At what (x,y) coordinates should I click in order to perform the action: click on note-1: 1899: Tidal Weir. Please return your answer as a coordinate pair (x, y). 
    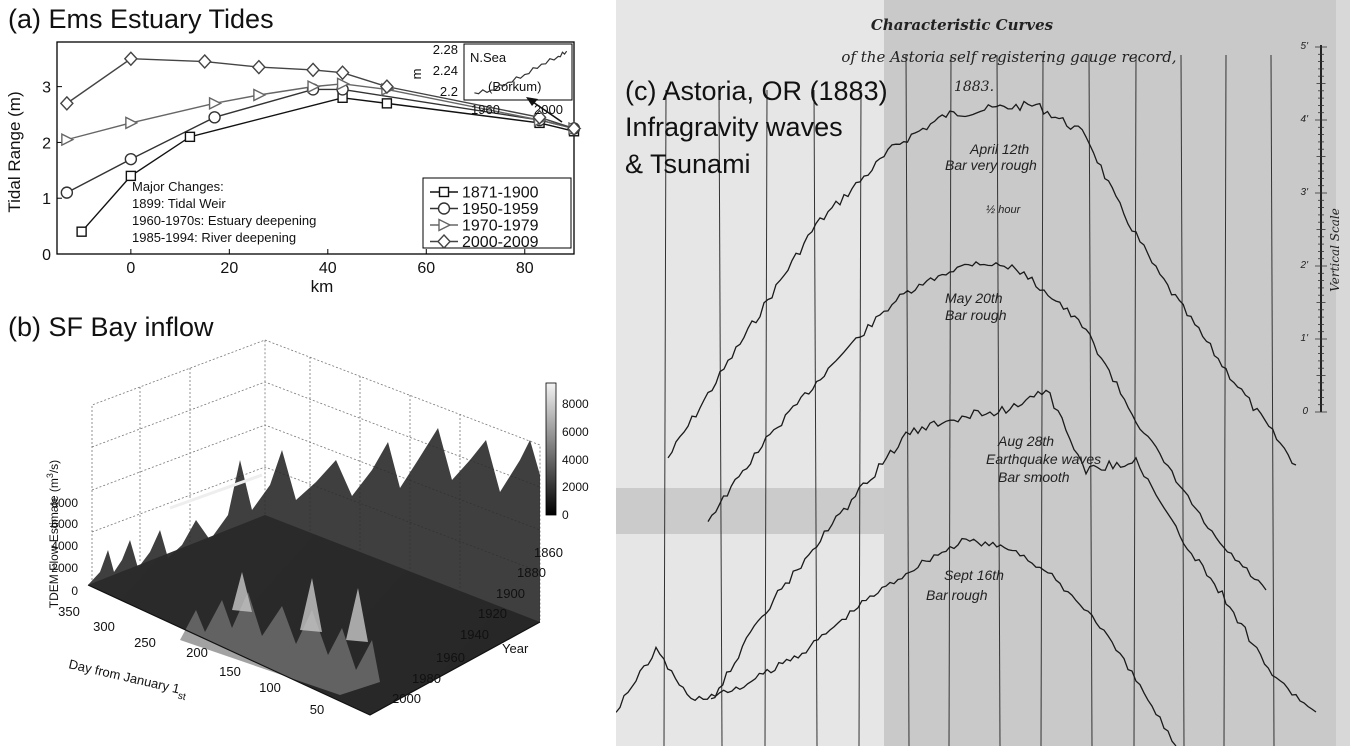
    Looking at the image, I should click on (179, 203).